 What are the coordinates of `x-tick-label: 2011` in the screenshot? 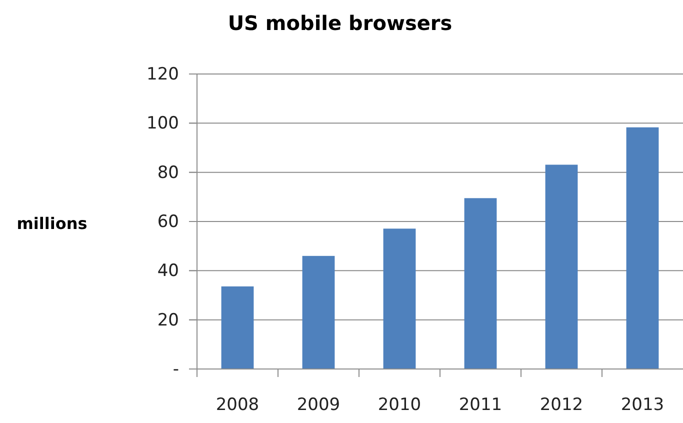 It's located at (480, 405).